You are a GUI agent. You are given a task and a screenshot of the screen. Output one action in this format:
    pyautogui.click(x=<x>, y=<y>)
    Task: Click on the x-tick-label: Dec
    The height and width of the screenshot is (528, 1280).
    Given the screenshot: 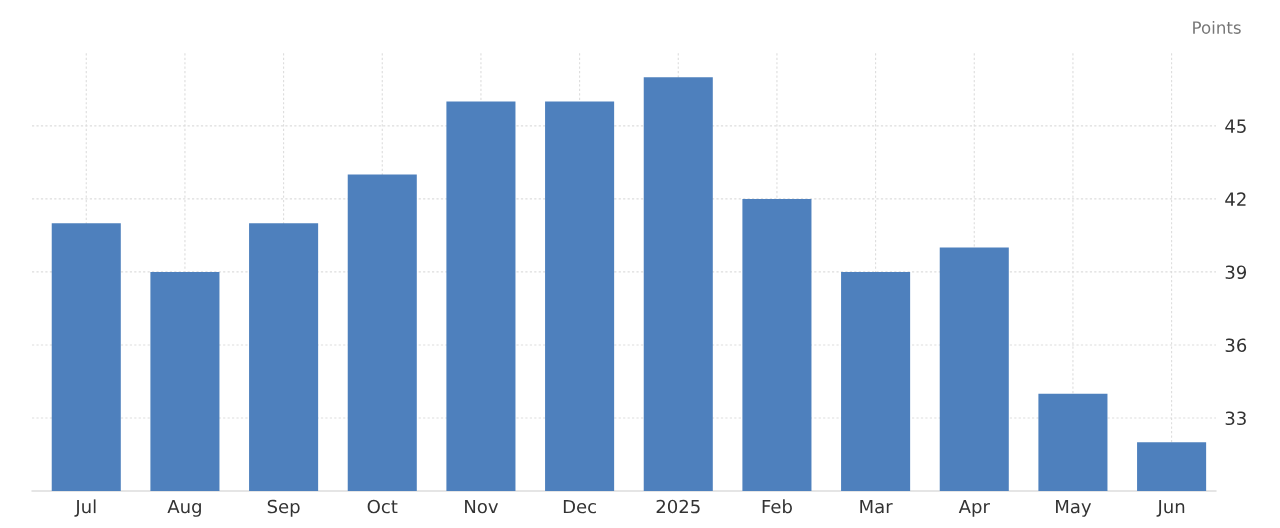 What is the action you would take?
    pyautogui.click(x=579, y=506)
    